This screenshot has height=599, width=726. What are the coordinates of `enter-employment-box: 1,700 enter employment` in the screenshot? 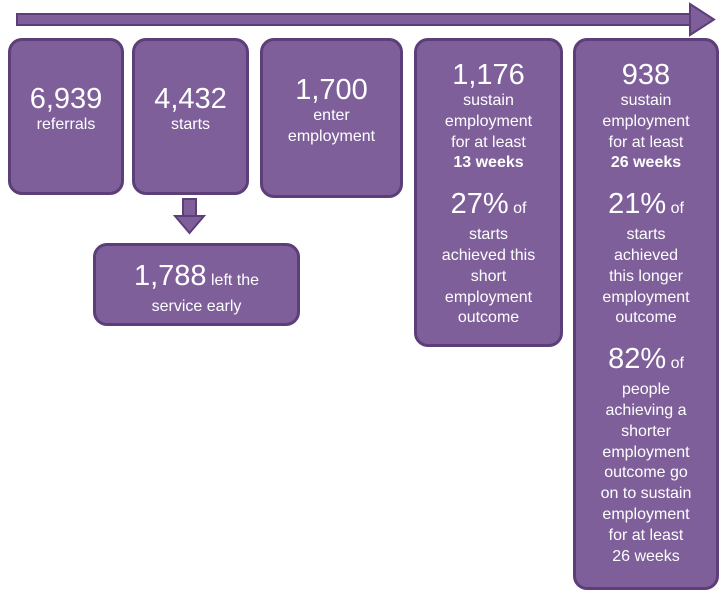 It's located at (331, 118).